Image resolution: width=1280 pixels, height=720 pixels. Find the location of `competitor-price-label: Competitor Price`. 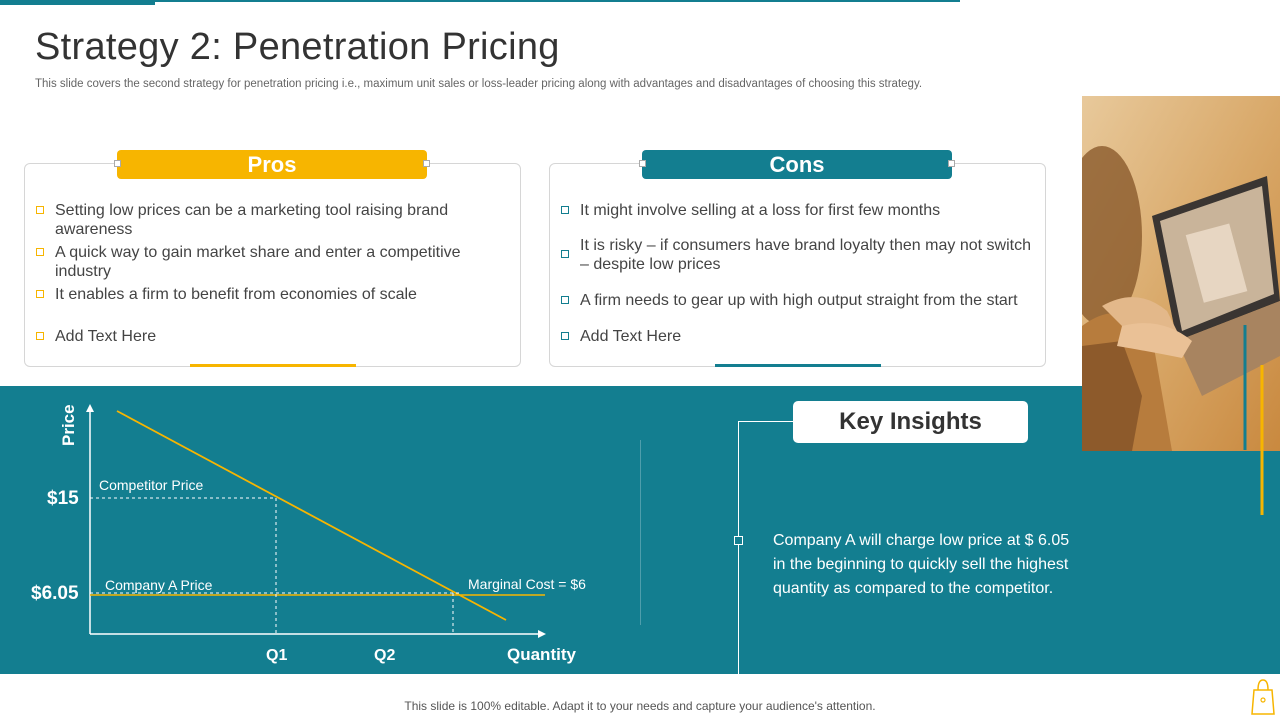

competitor-price-label: Competitor Price is located at coordinates (151, 485).